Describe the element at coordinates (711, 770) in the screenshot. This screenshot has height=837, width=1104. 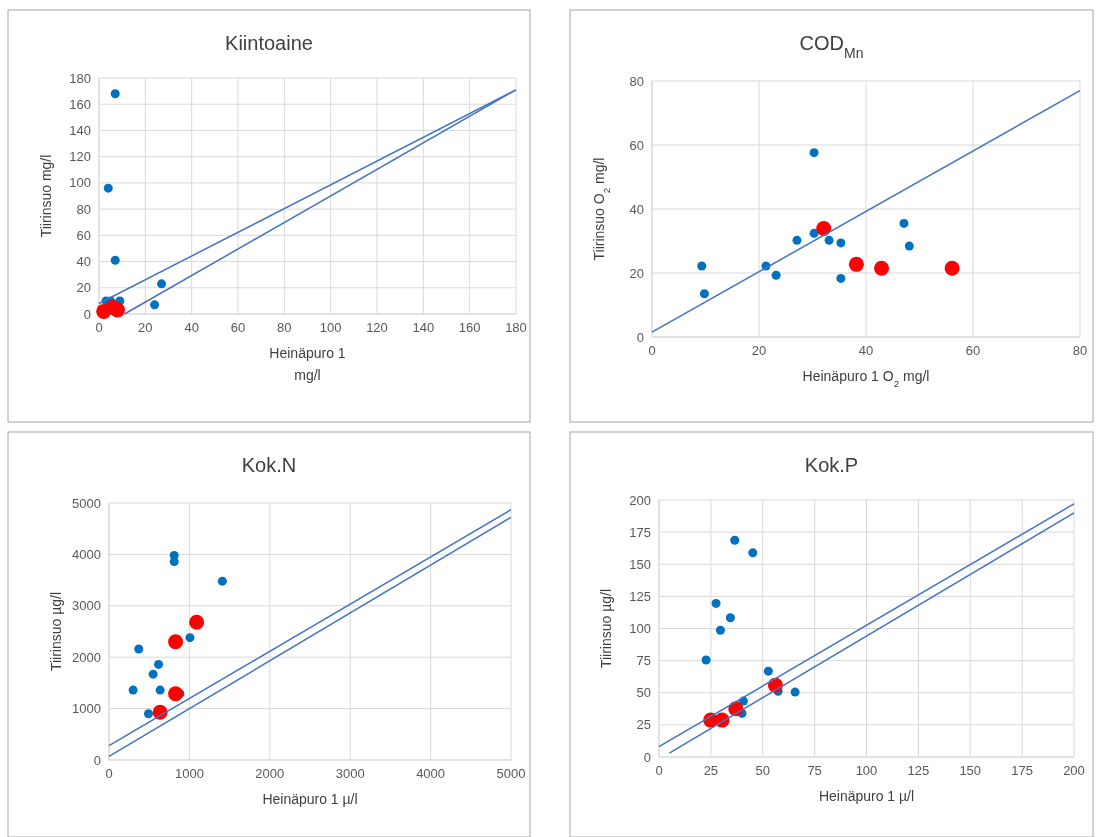
I see `x-tick-label: 25` at that location.